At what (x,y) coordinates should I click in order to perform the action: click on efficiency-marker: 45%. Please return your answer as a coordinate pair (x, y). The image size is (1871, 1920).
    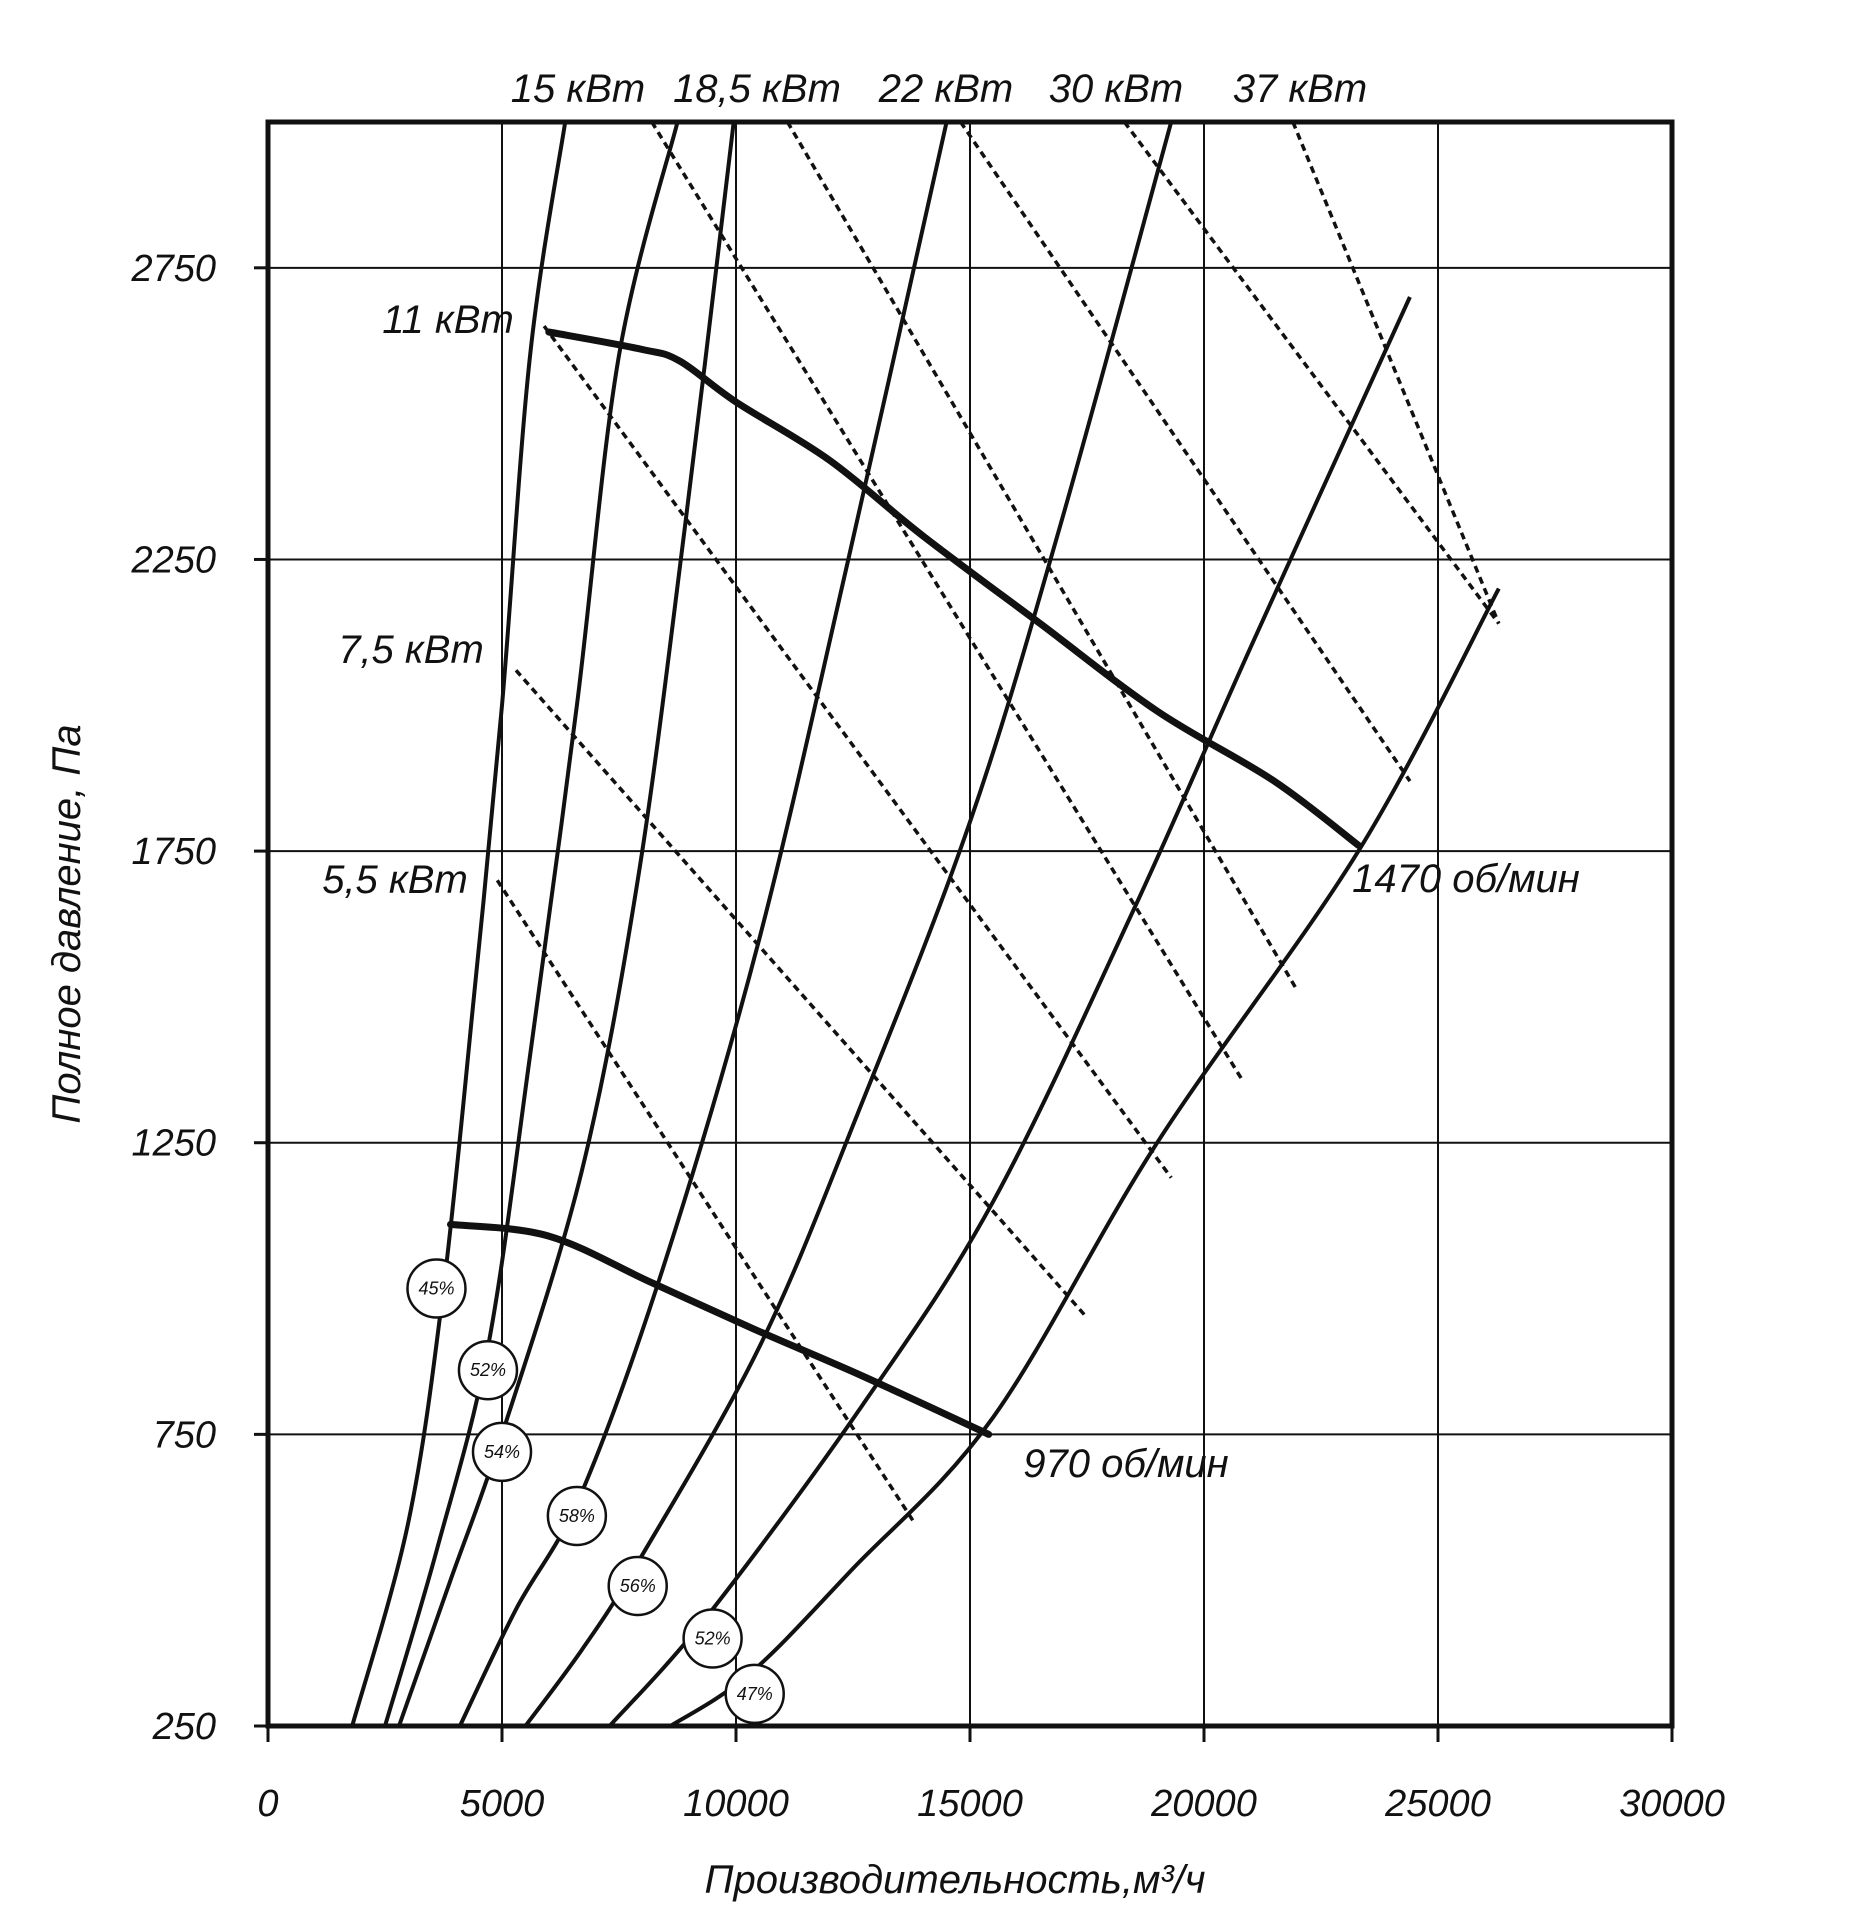
    Looking at the image, I should click on (436, 1288).